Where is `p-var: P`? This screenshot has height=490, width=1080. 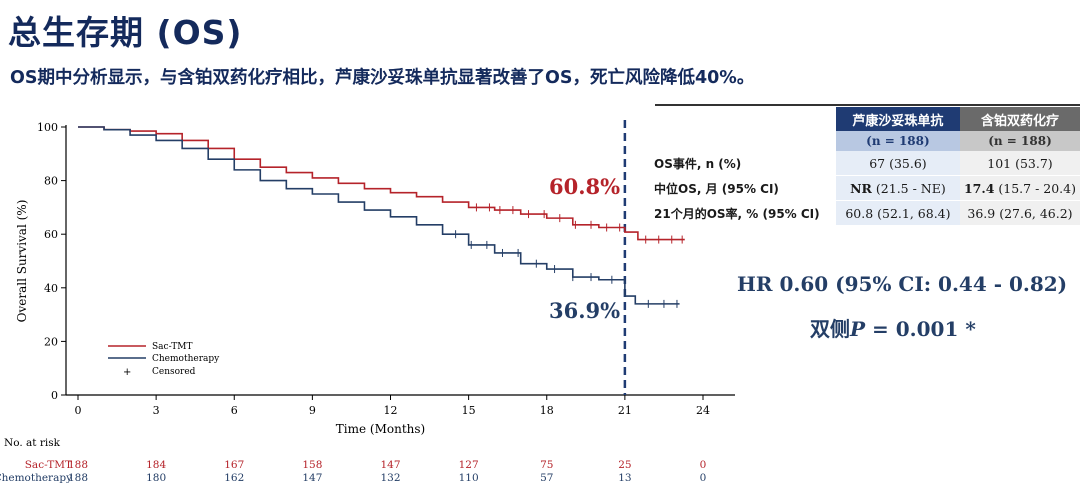
p-var: P is located at coordinates (858, 329).